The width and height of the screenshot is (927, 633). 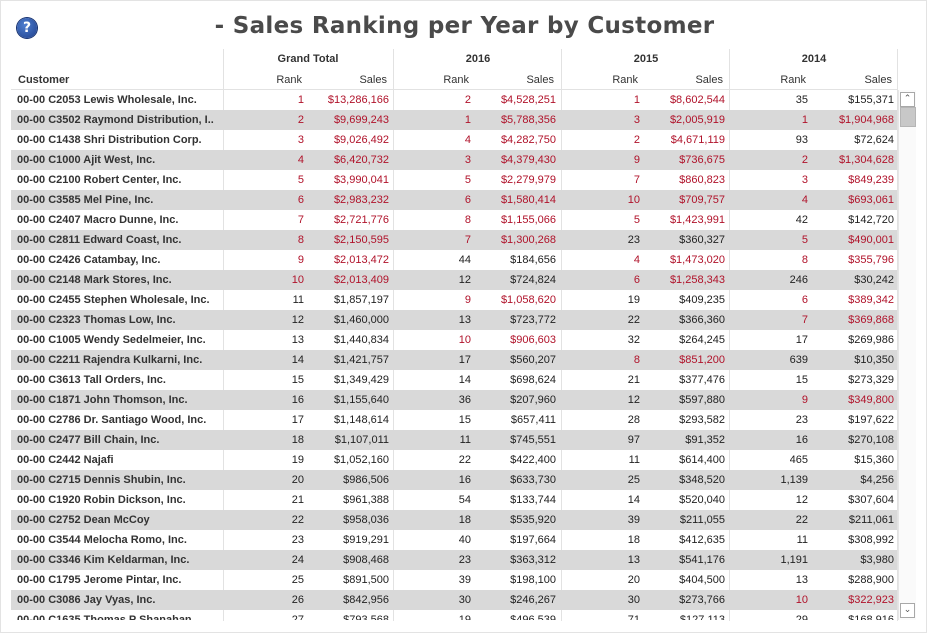 What do you see at coordinates (702, 180) in the screenshot?
I see `sales-value: $860,823` at bounding box center [702, 180].